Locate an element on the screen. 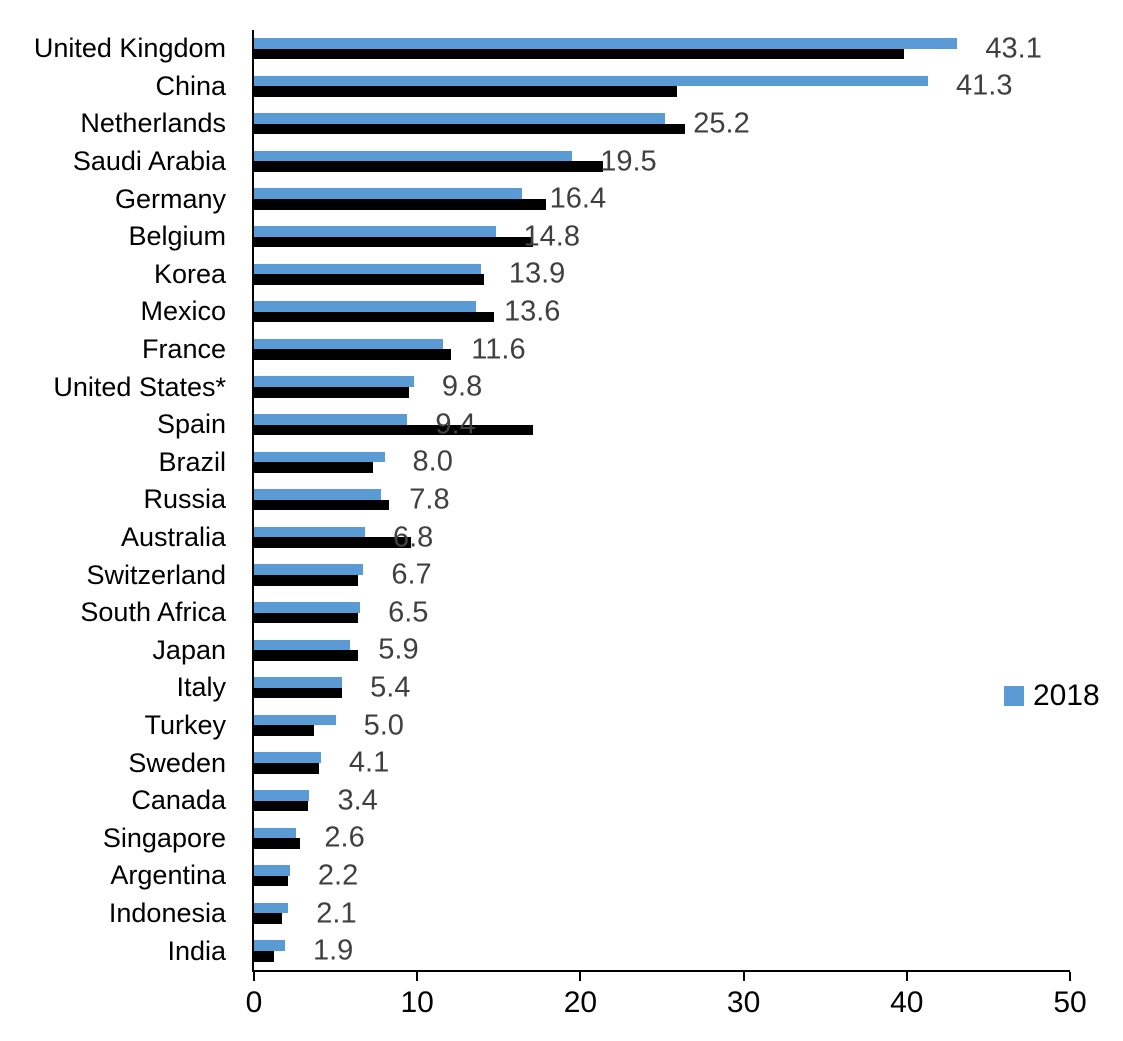  row-switzerland: 6.7 is located at coordinates (662, 575).